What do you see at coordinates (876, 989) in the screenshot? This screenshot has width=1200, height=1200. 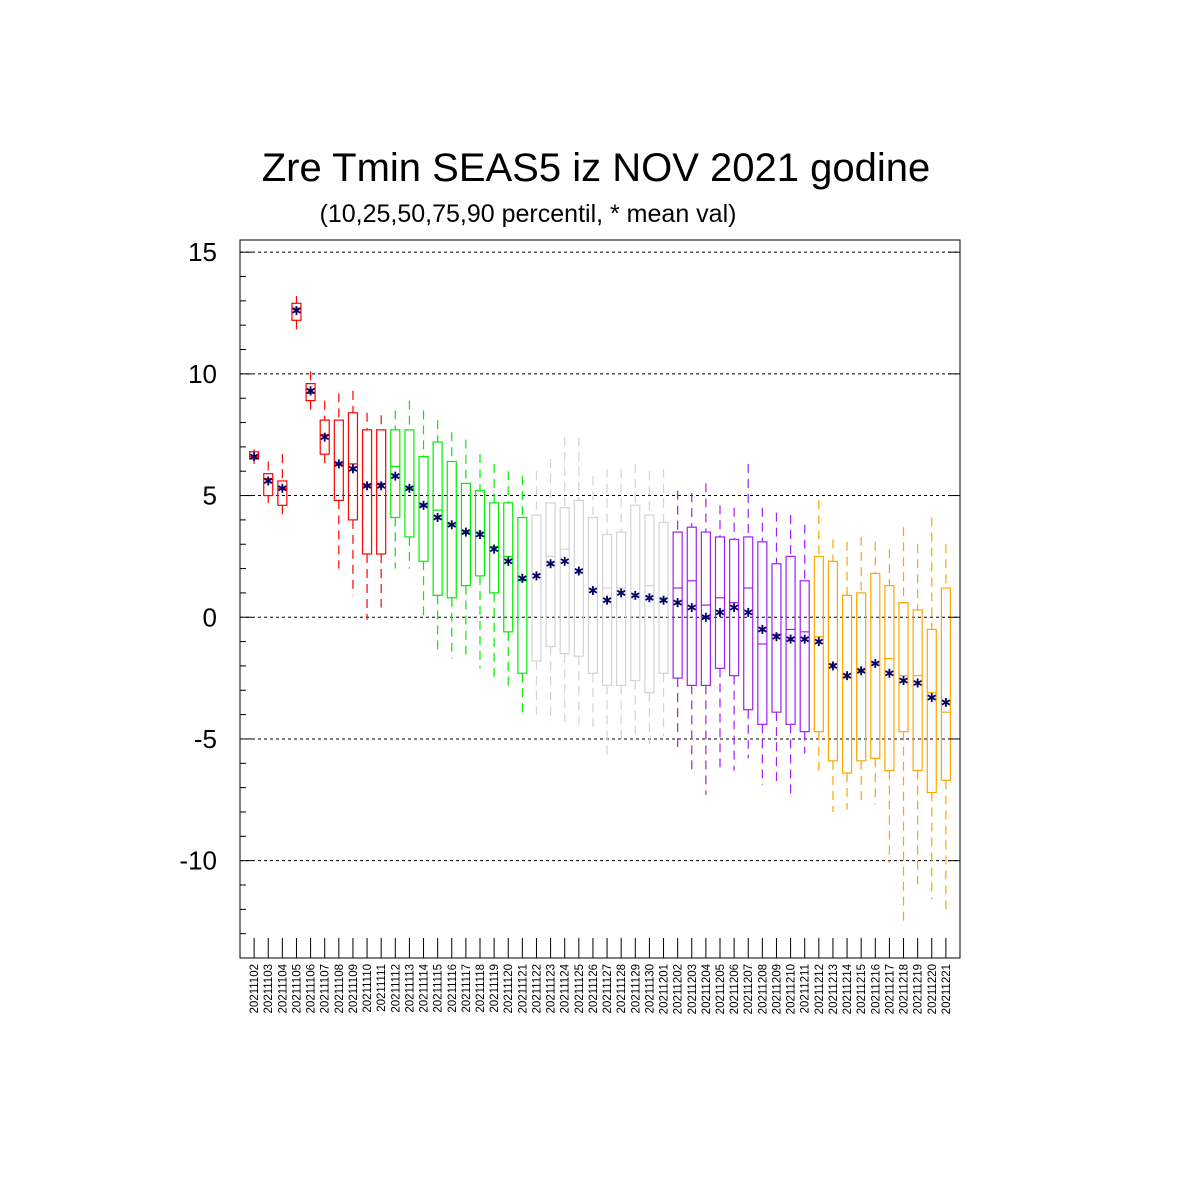 I see `x-tick-label: 20211216` at bounding box center [876, 989].